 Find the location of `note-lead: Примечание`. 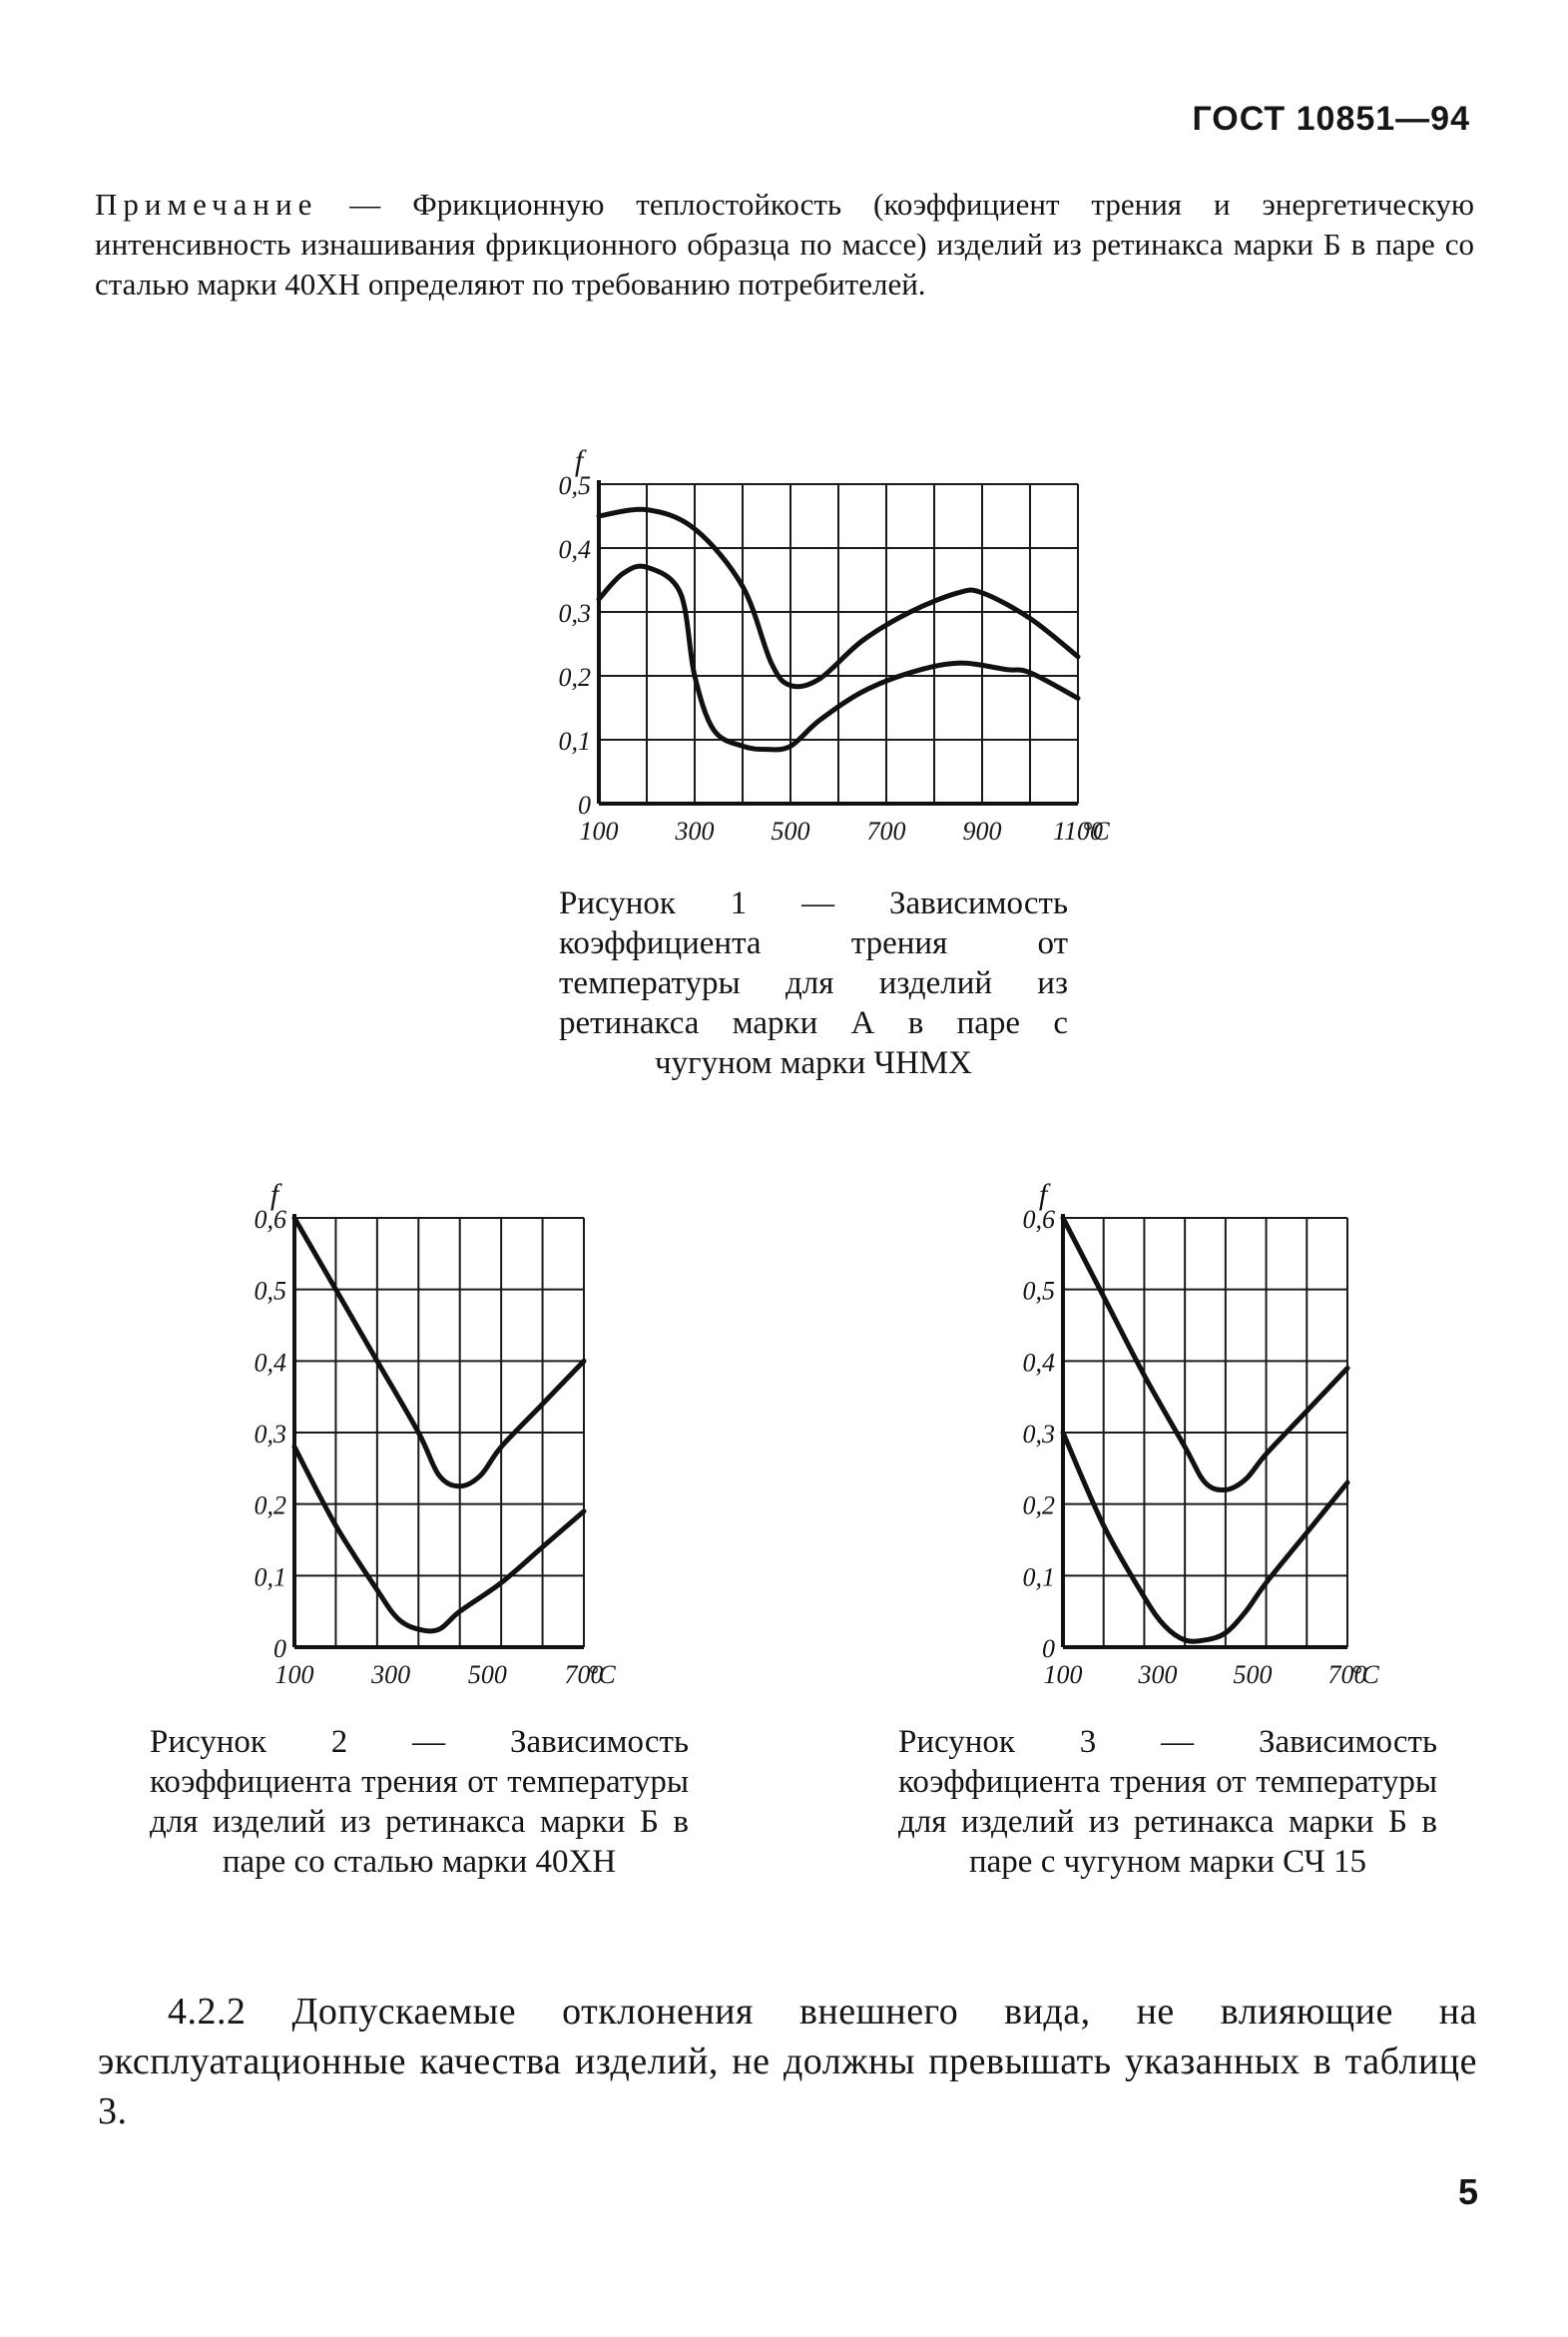

note-lead: Примечание is located at coordinates (206, 204).